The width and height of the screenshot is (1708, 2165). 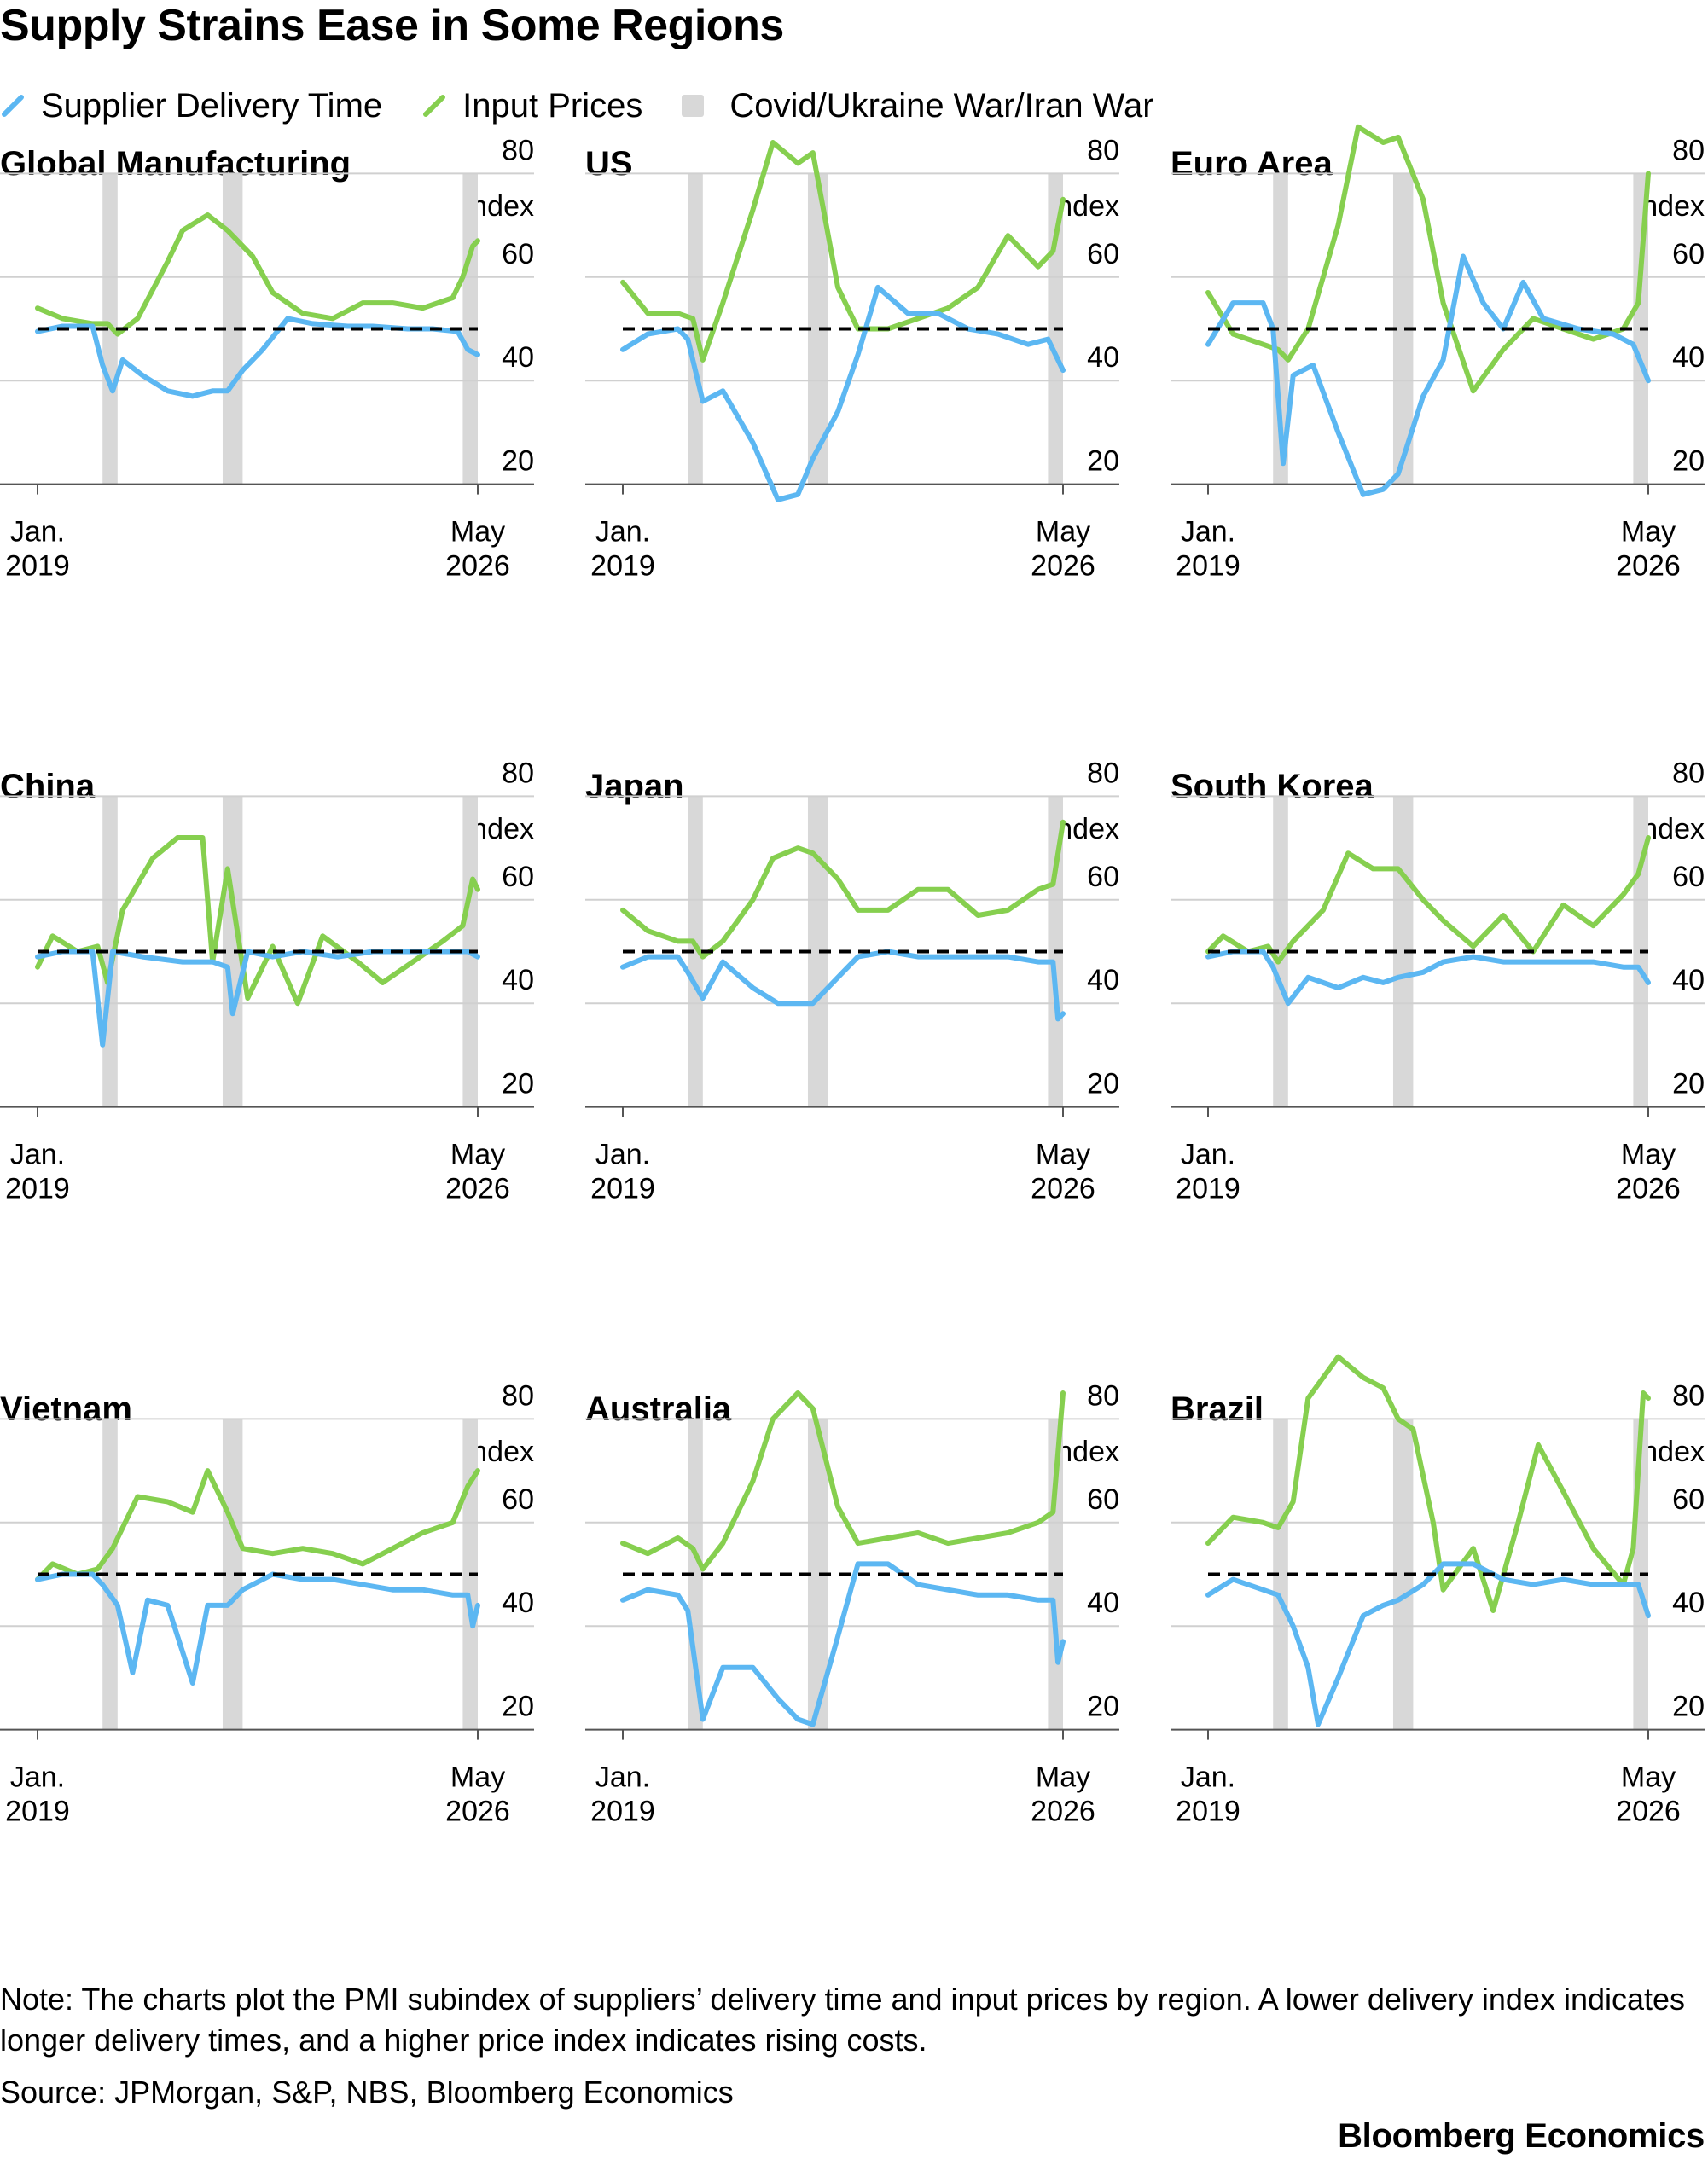 I want to click on panel-title: US, so click(x=609, y=164).